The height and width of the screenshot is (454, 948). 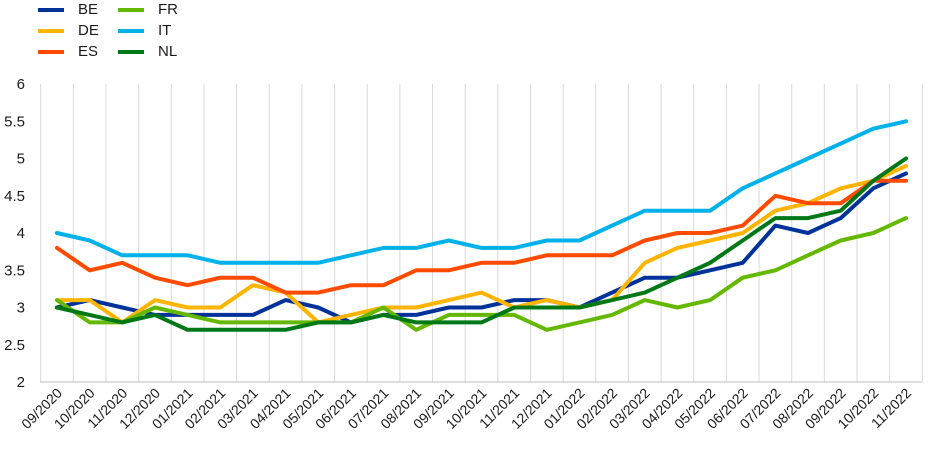 I want to click on y-tick-label: 3.5, so click(x=14, y=270).